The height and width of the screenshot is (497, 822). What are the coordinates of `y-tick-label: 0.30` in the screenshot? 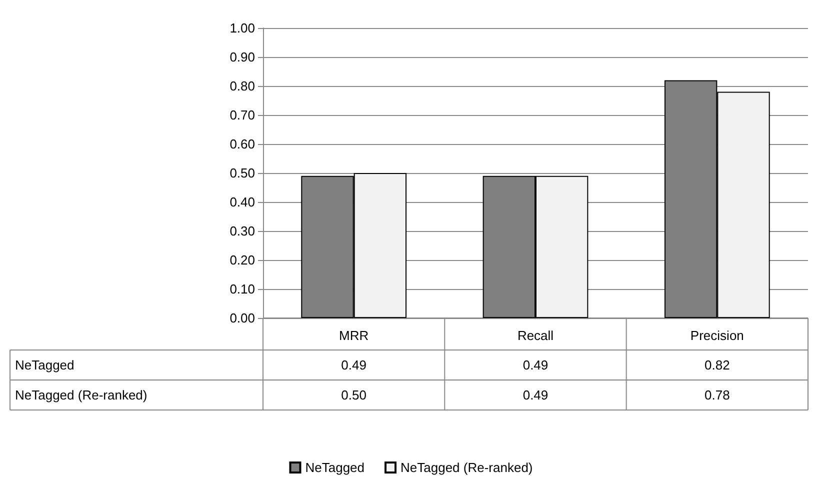 It's located at (242, 231).